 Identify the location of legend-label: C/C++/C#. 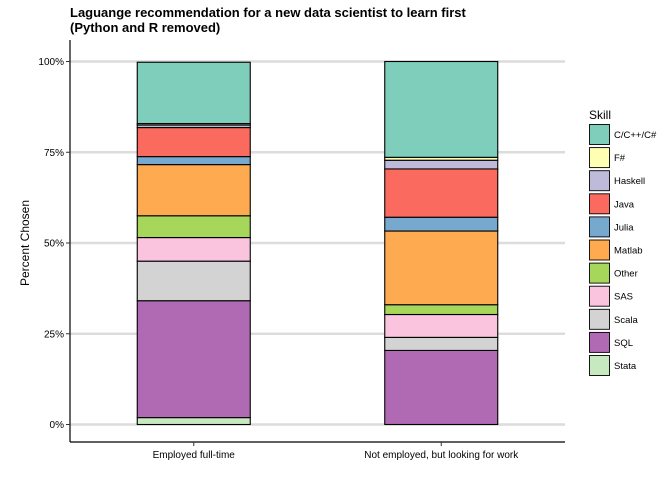
(635, 135).